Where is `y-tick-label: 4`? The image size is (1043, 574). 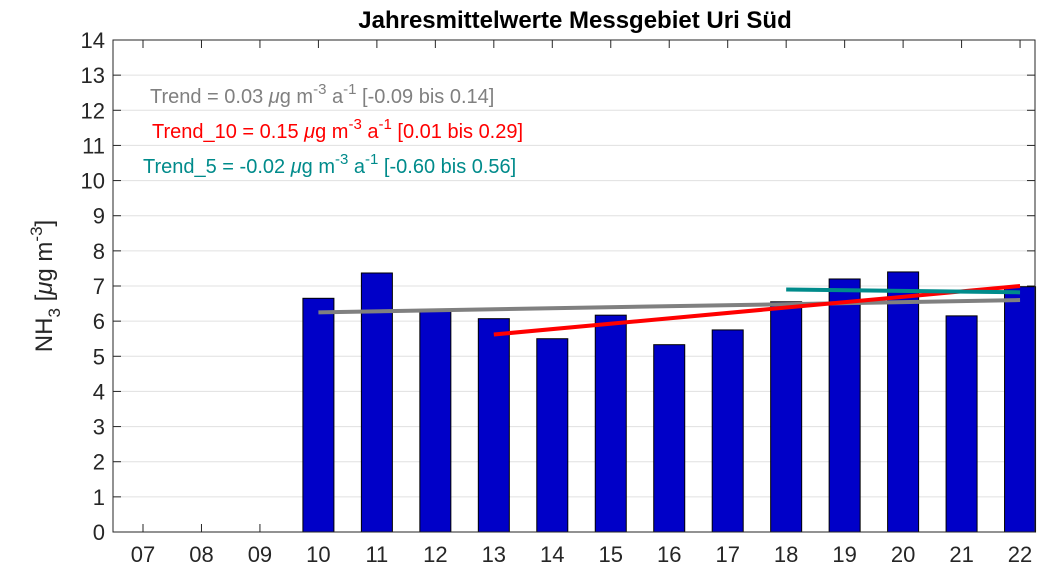
y-tick-label: 4 is located at coordinates (99, 391).